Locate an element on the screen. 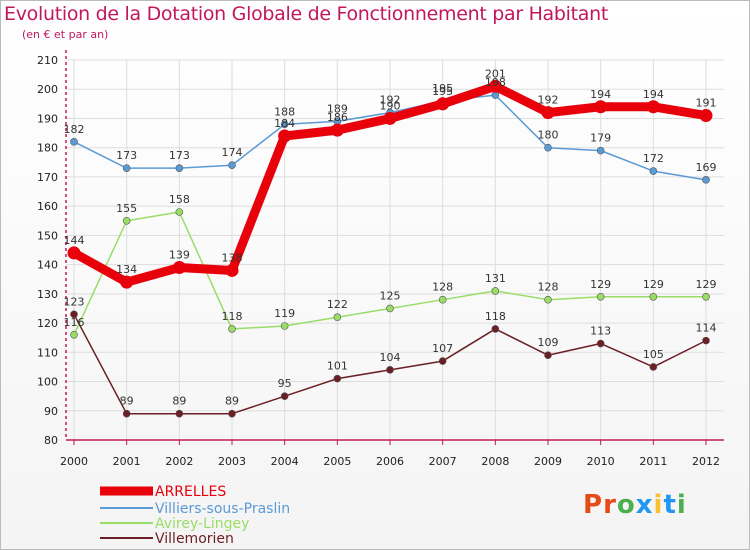 This screenshot has height=550, width=750. data-label: 194 is located at coordinates (653, 94).